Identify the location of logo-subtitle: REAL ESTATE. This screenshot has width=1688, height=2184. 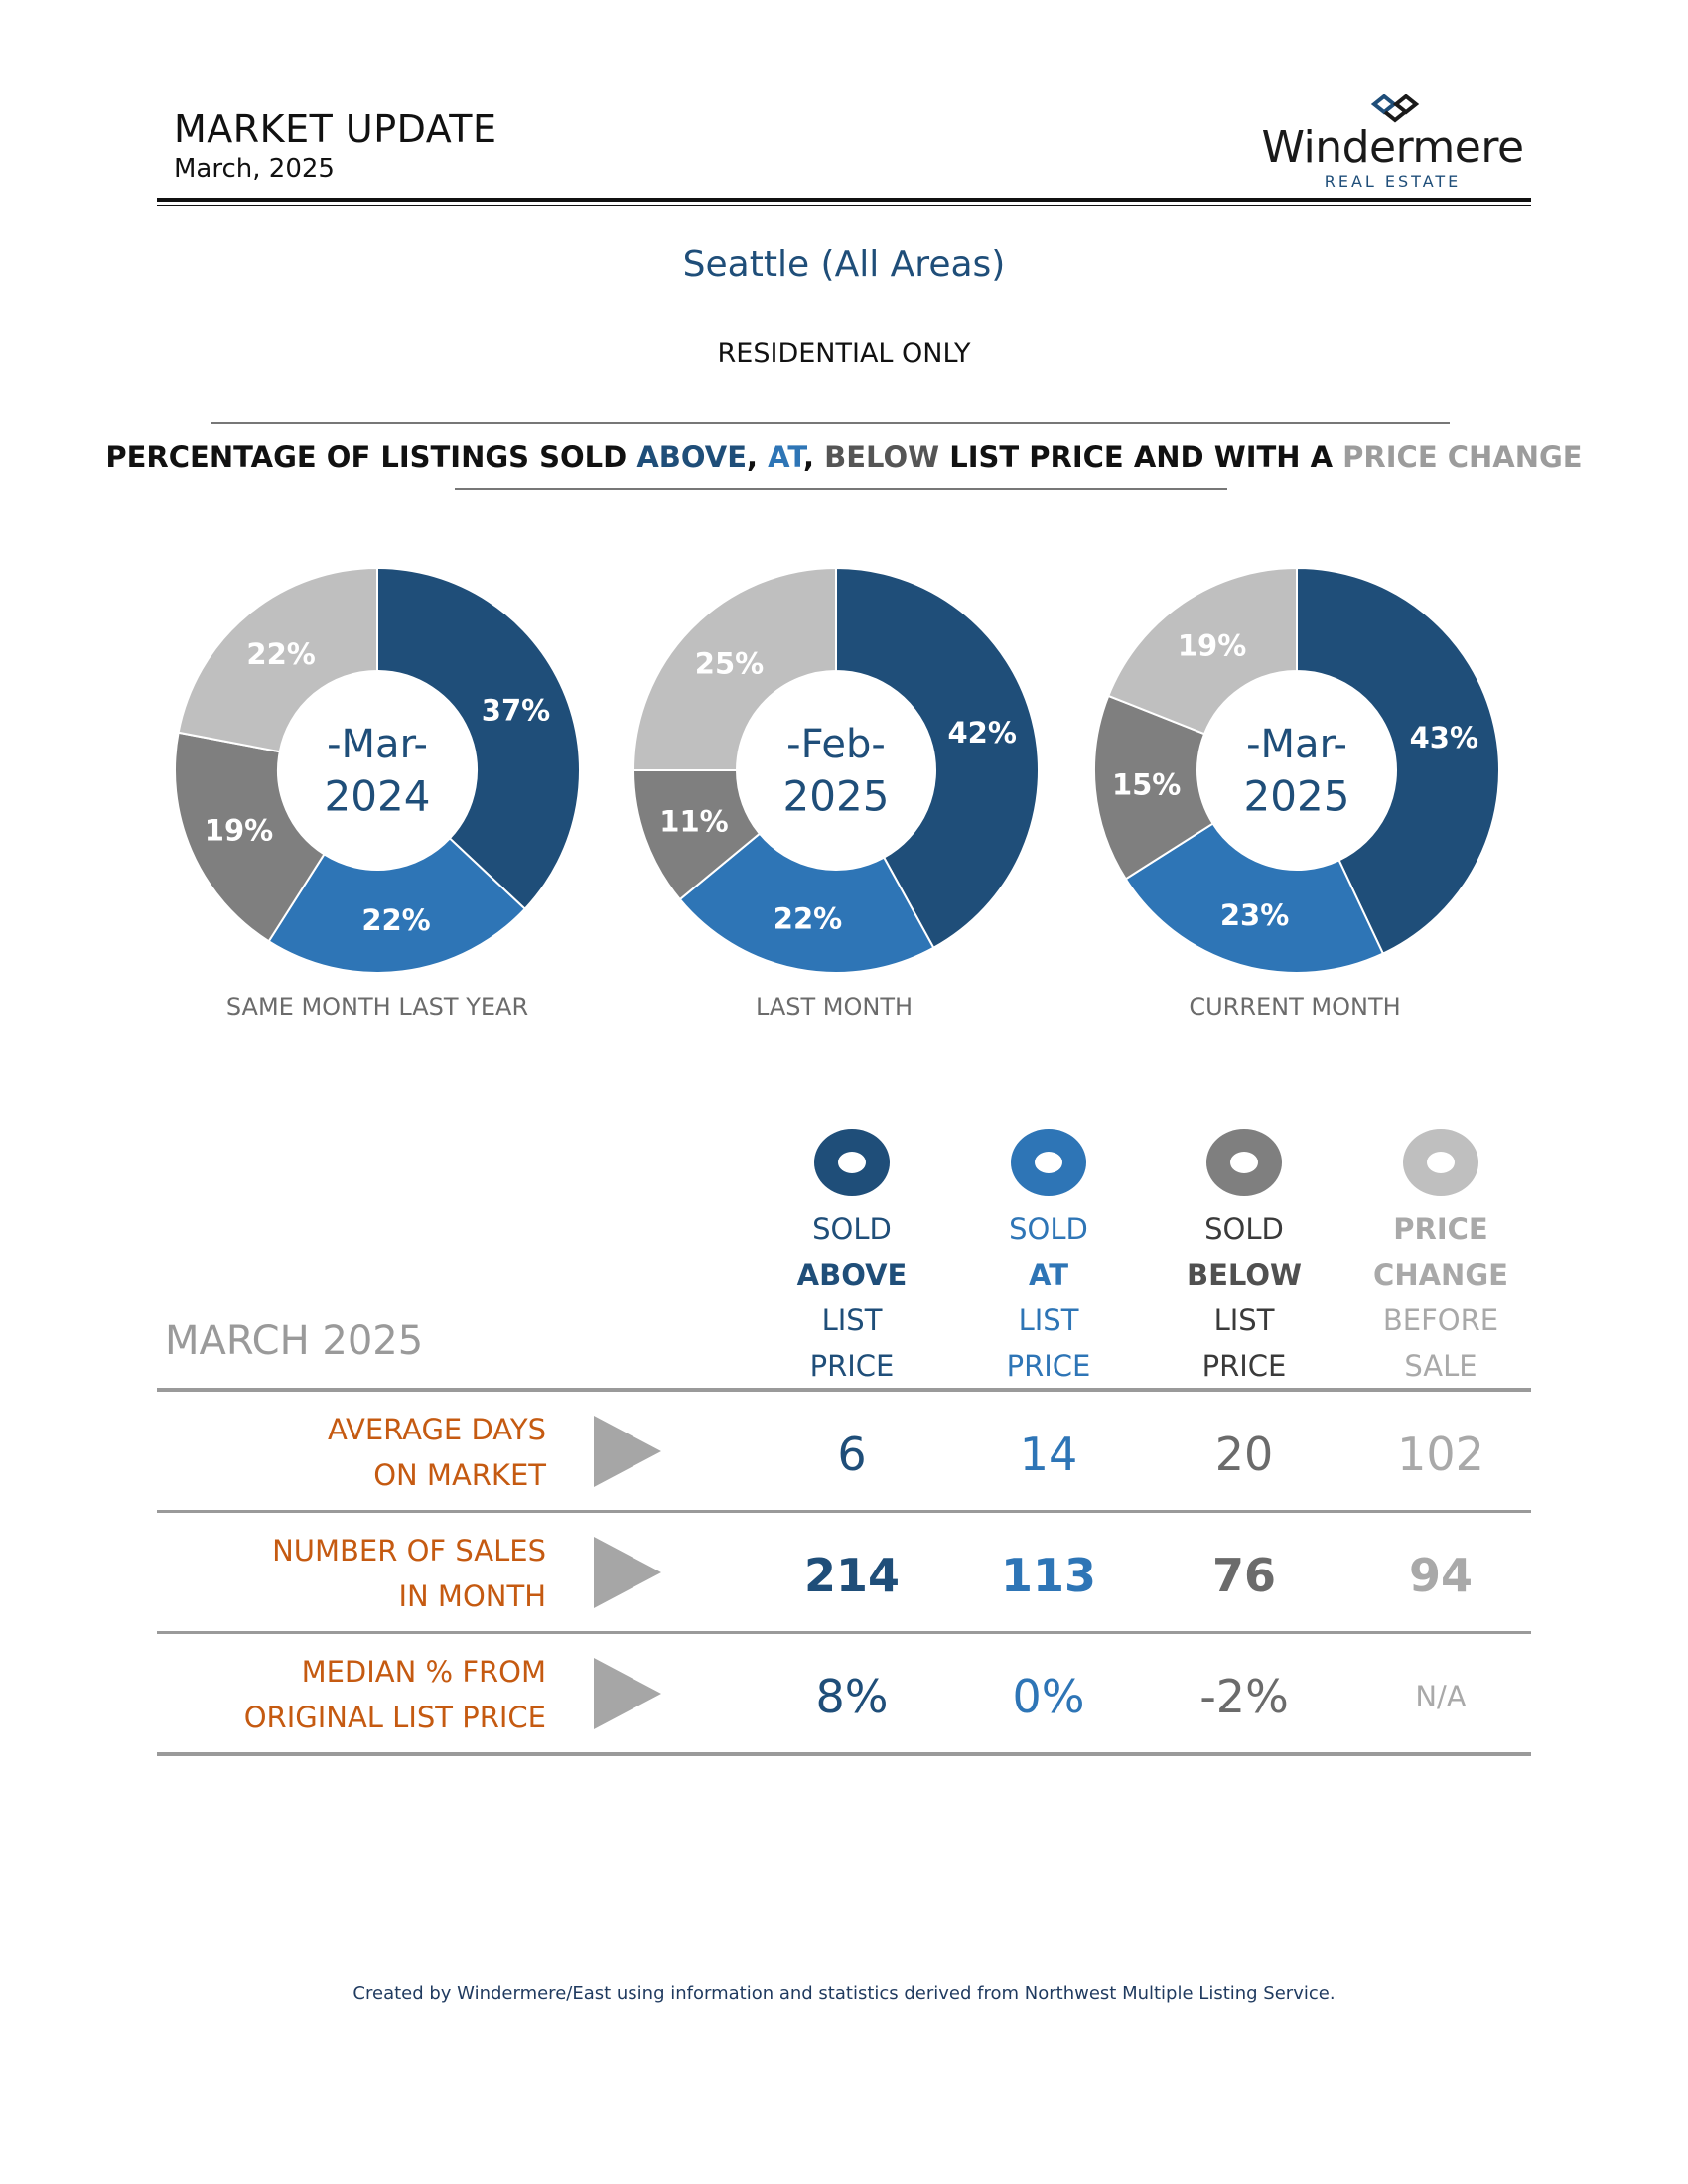
(1393, 181).